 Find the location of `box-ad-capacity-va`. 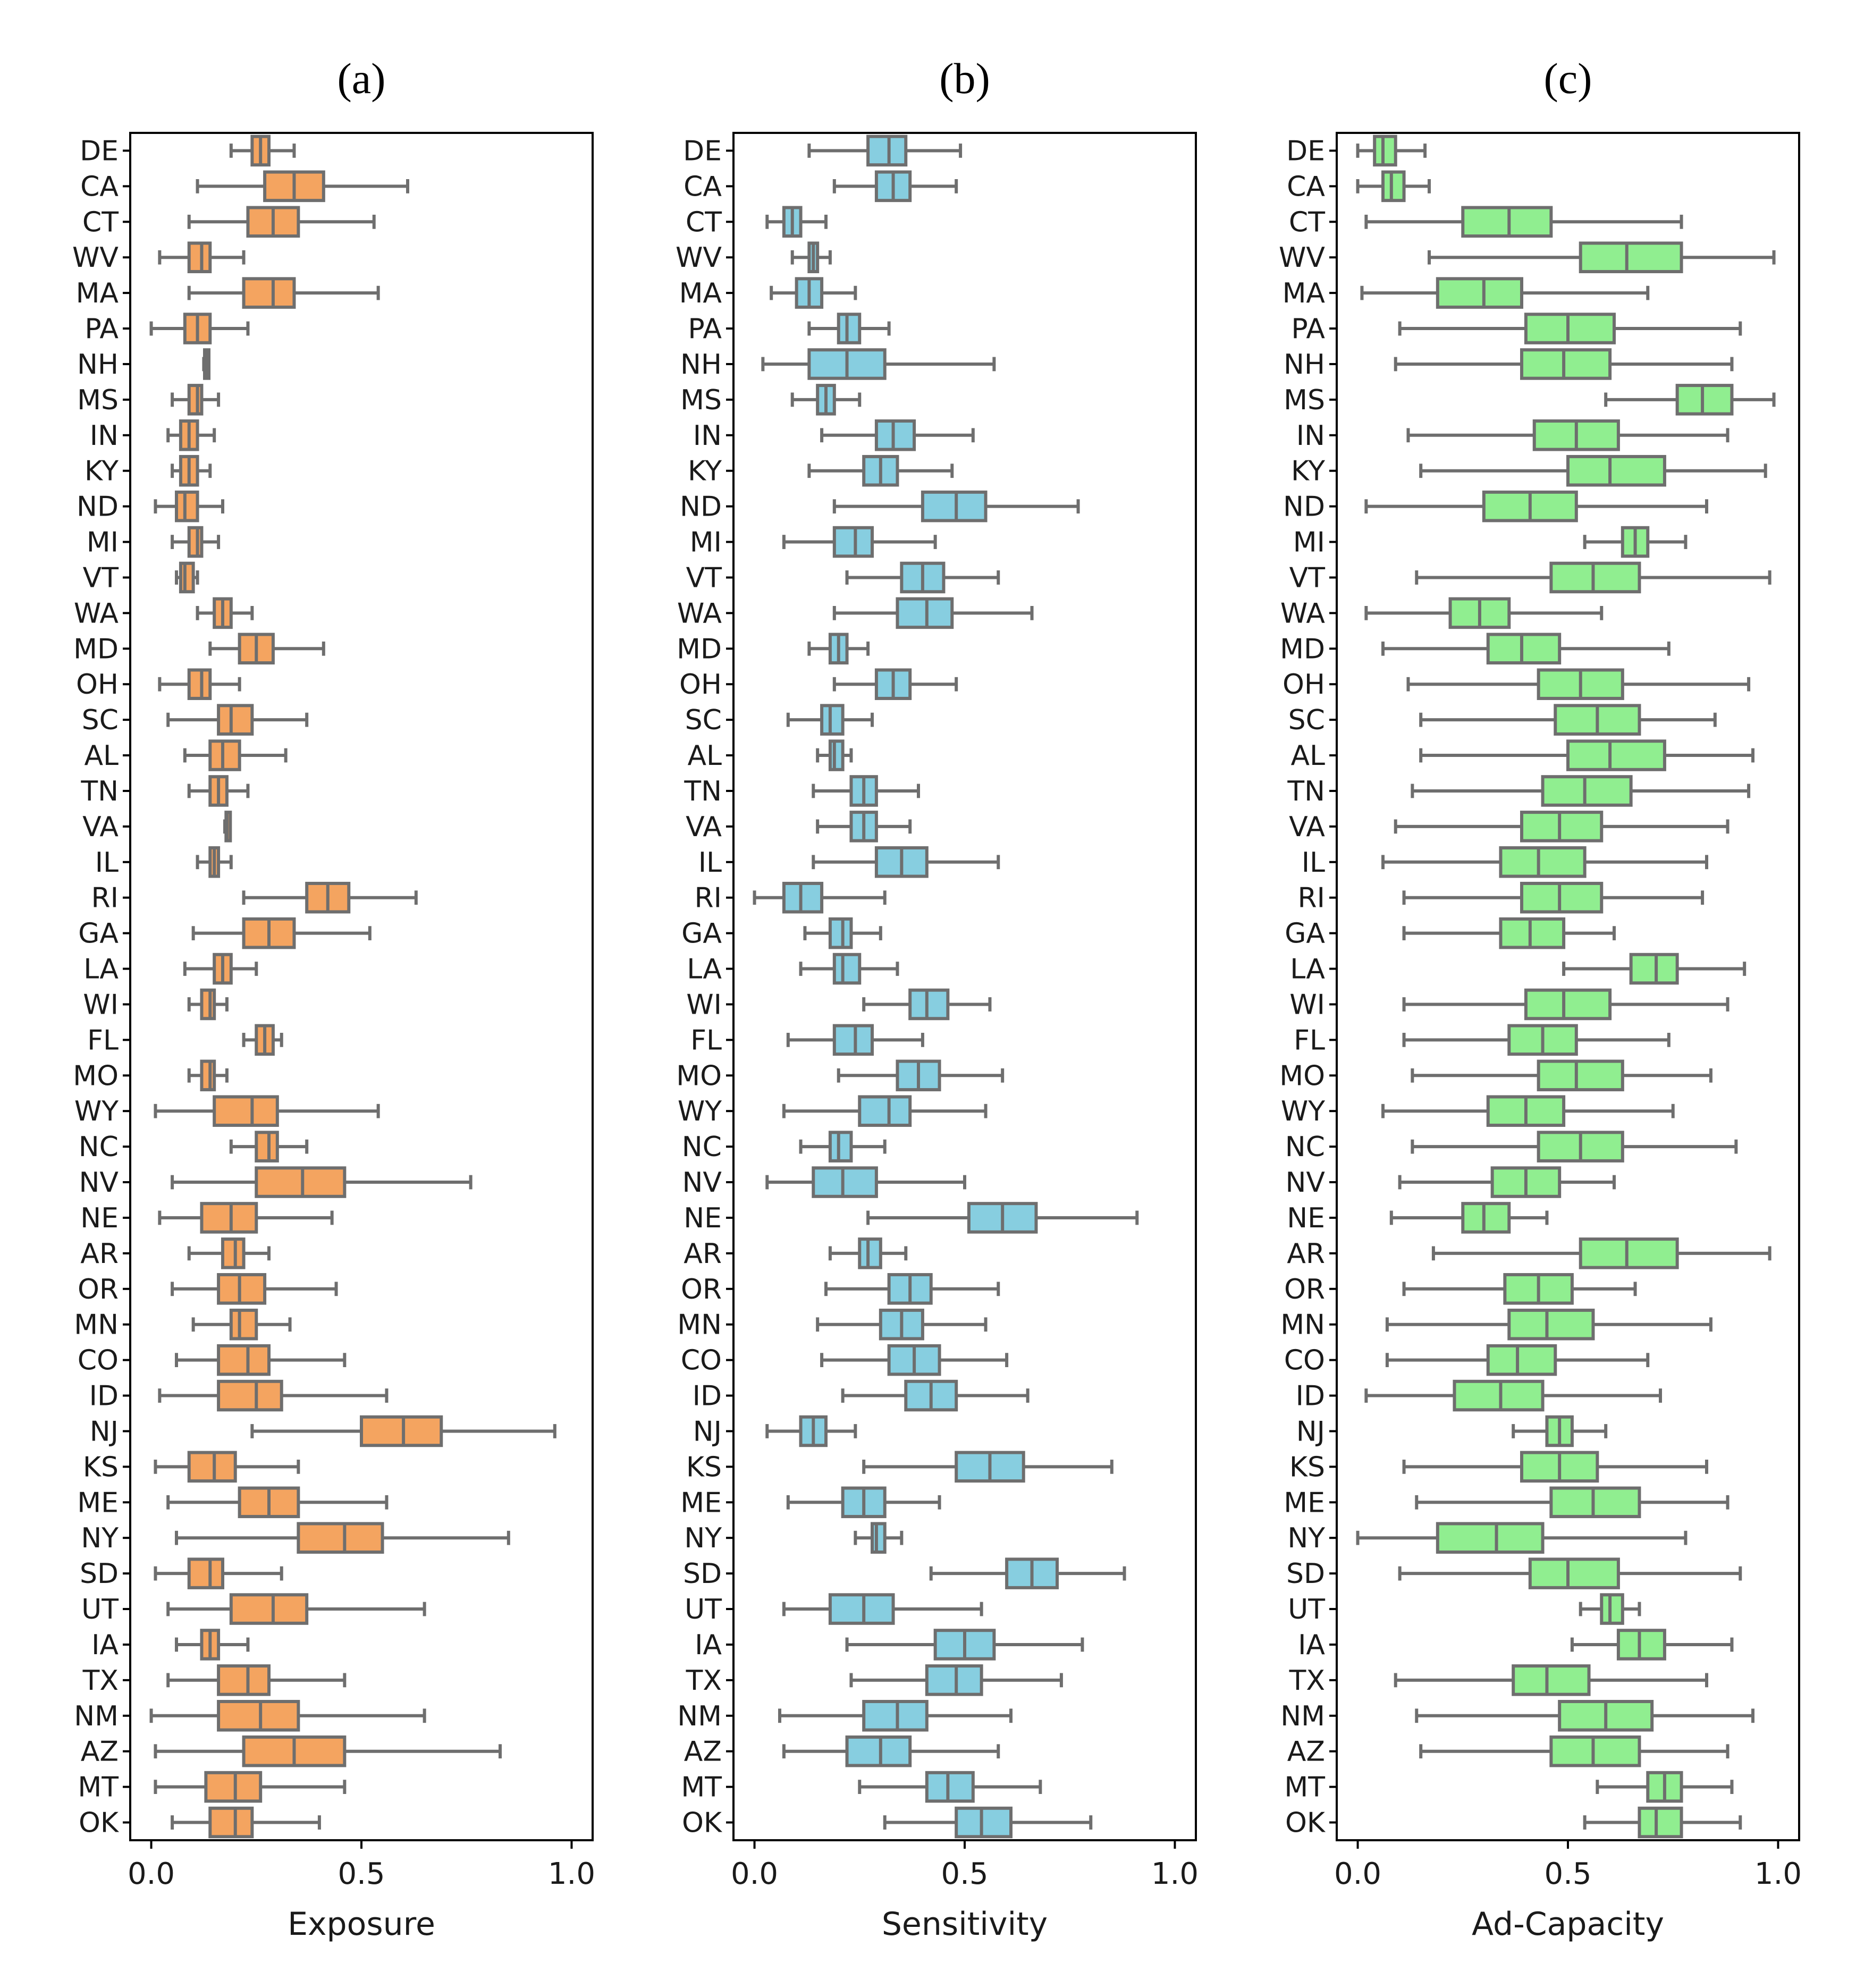

box-ad-capacity-va is located at coordinates (1562, 827).